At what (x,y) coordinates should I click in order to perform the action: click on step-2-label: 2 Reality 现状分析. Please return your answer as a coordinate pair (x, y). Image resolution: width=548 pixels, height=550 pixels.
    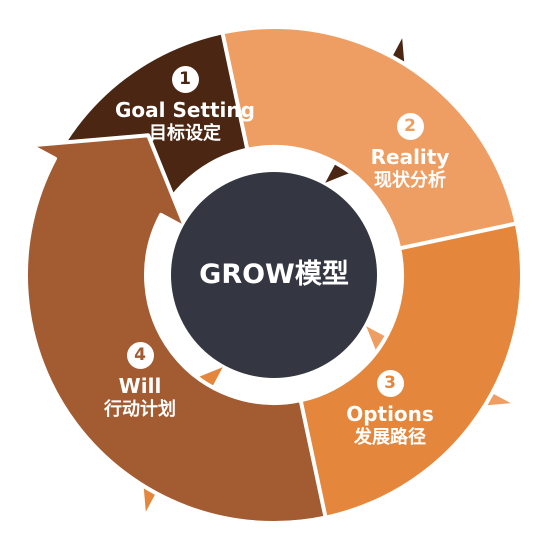
    Looking at the image, I should click on (410, 152).